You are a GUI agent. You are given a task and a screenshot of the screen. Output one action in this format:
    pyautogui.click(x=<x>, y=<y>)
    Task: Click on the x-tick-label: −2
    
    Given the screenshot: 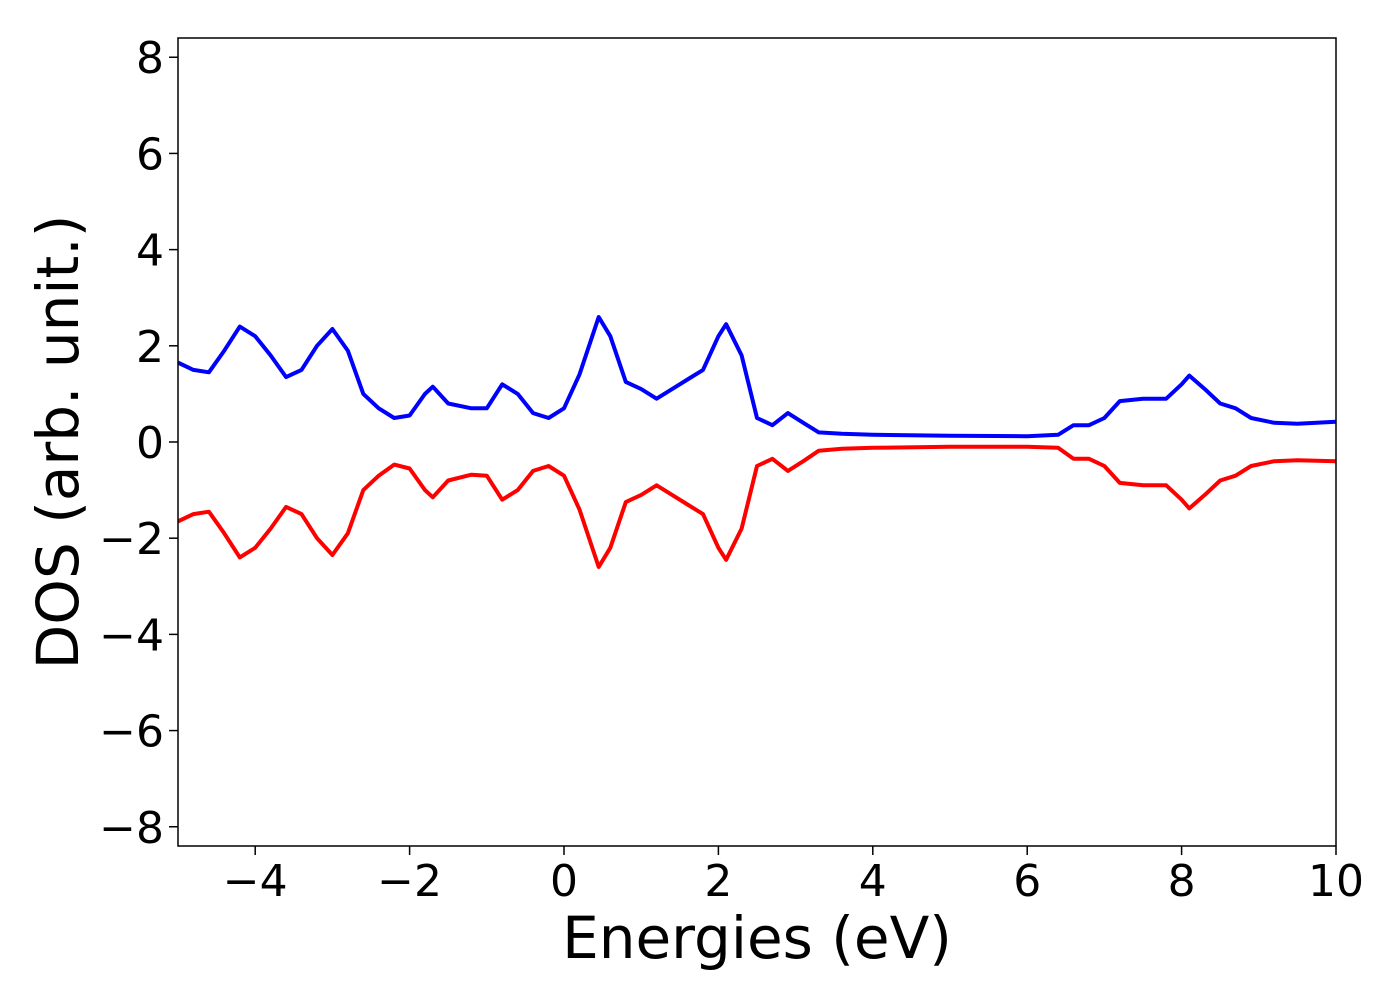 What is the action you would take?
    pyautogui.click(x=409, y=881)
    